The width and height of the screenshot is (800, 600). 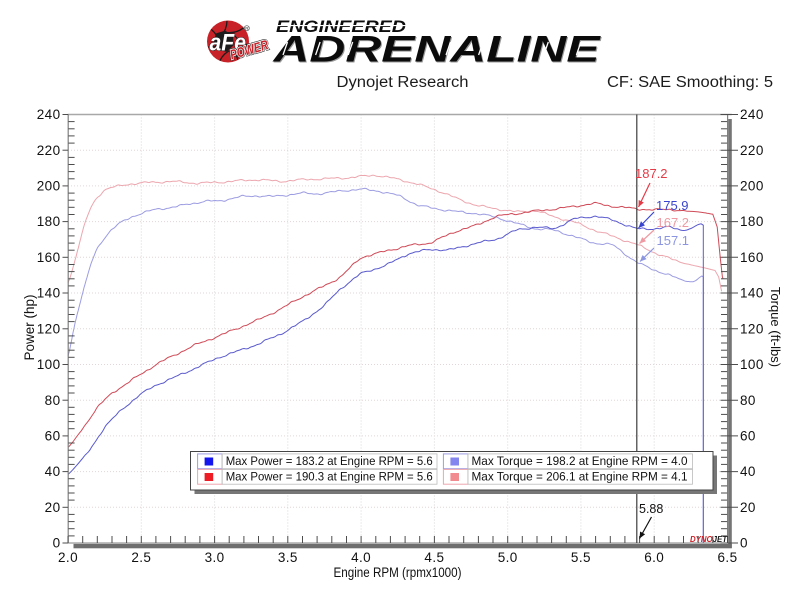 I want to click on svg-text: CF: SAE Smoothing: 5, so click(x=690, y=82).